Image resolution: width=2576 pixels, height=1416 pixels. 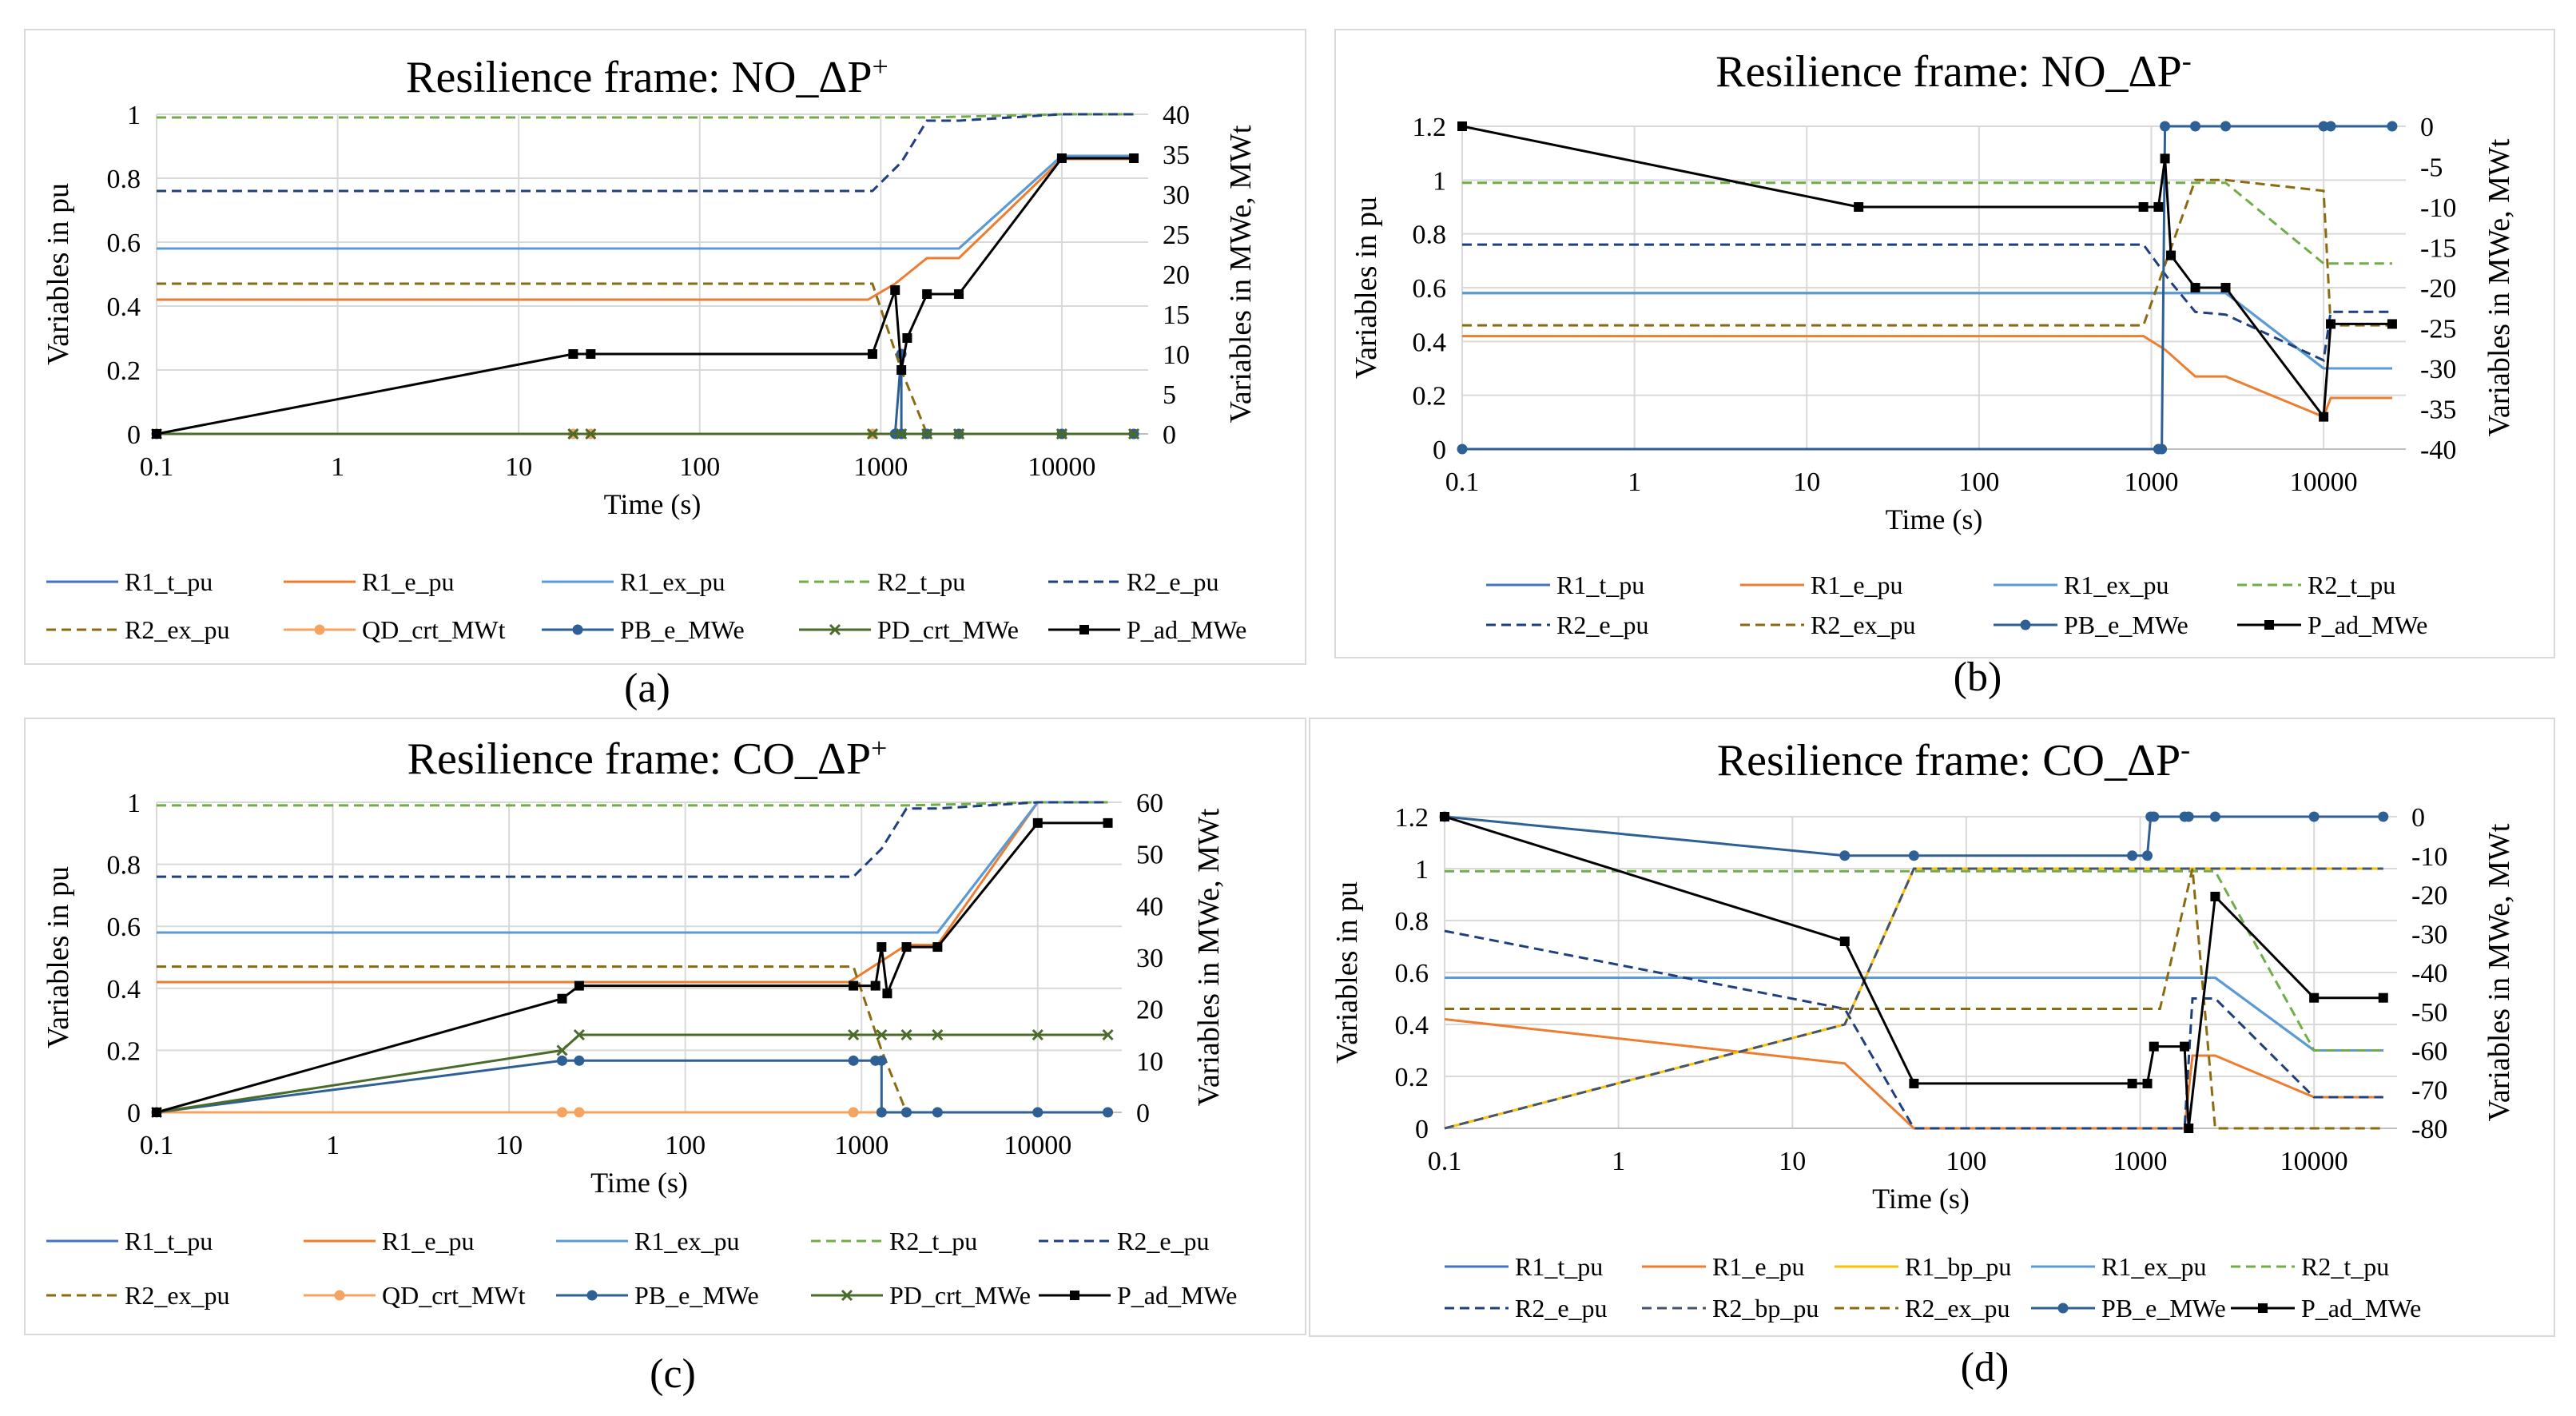 I want to click on legend-label: PD_crt_MWe, so click(x=960, y=1296).